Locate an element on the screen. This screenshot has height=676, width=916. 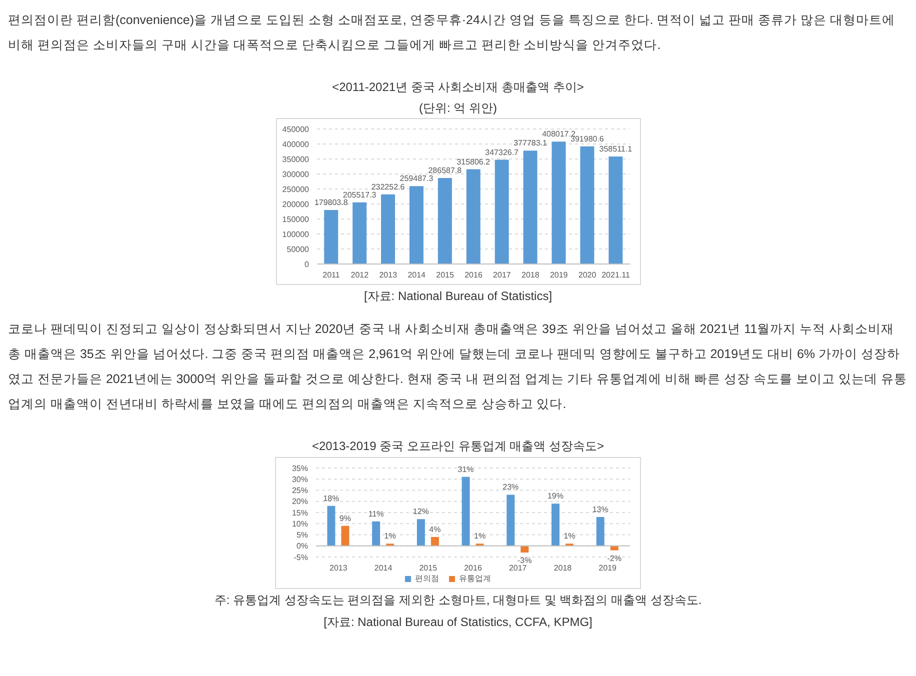
y-tick-label: 250000 is located at coordinates (296, 189).